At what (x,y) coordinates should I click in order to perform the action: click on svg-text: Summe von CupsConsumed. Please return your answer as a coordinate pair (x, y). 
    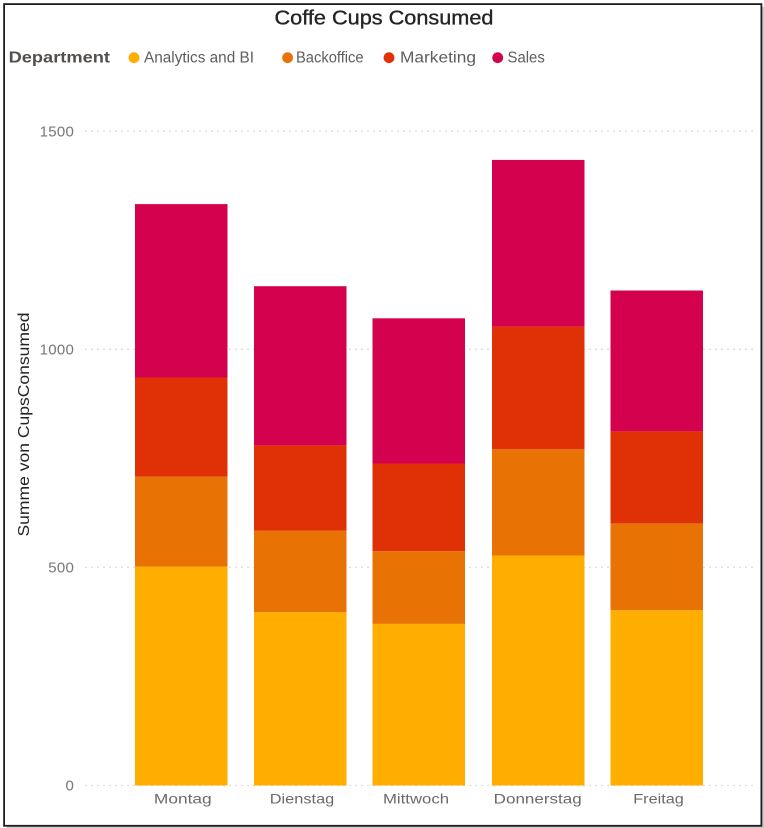
    Looking at the image, I should click on (24, 425).